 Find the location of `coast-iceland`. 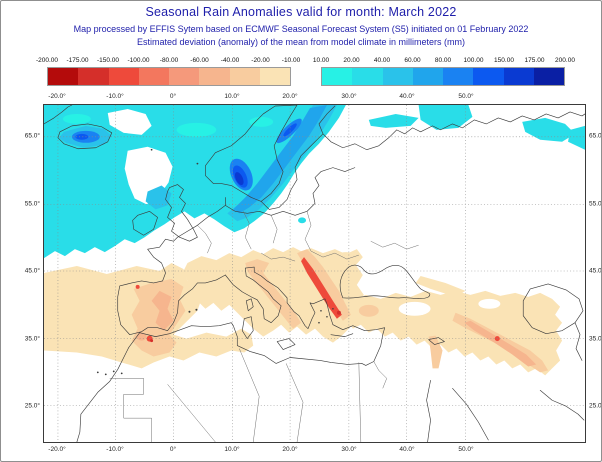

coast-iceland is located at coordinates (85, 136).